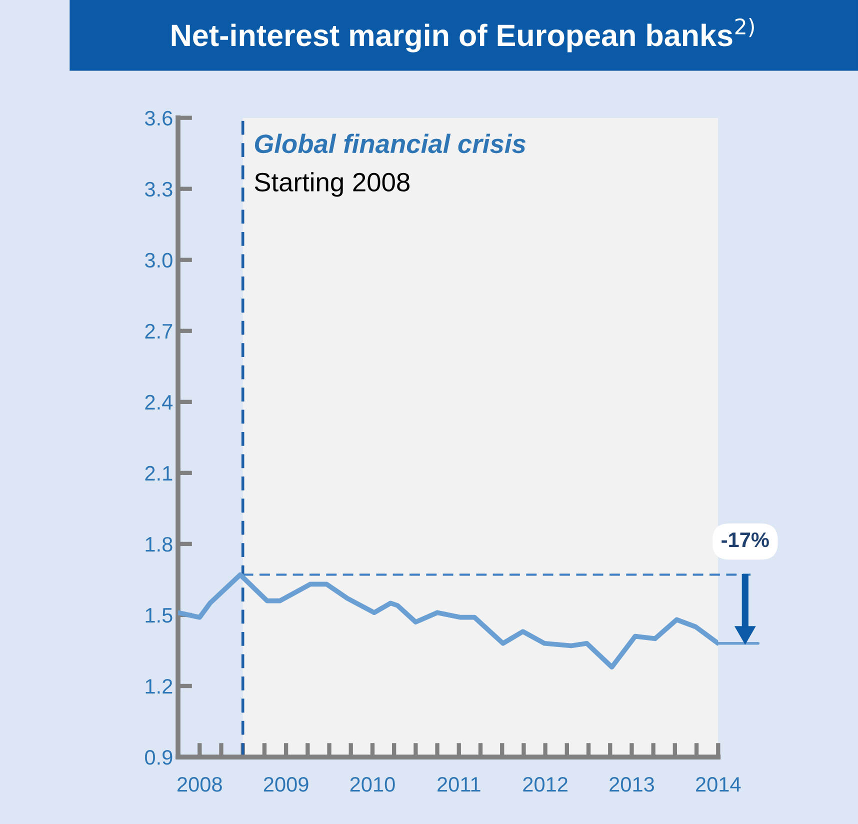  I want to click on x-tick-label: 2009, so click(286, 784).